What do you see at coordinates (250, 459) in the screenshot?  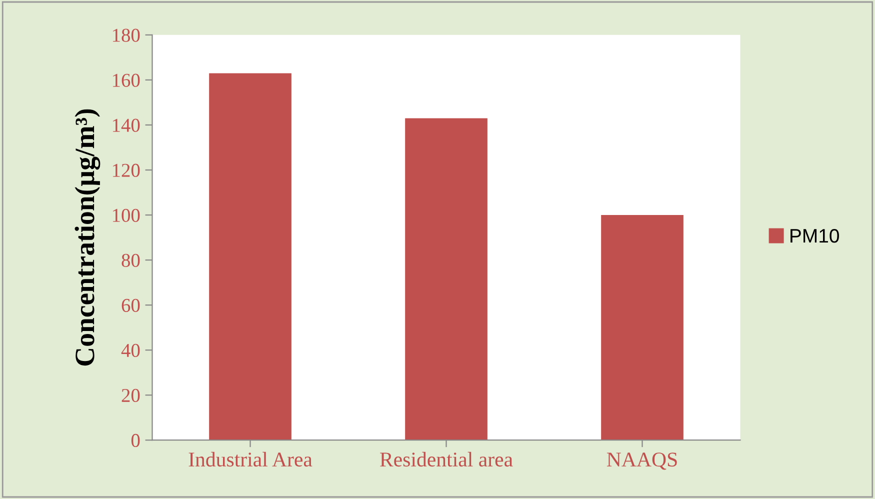 I see `x-tick-label: Industrial Area` at bounding box center [250, 459].